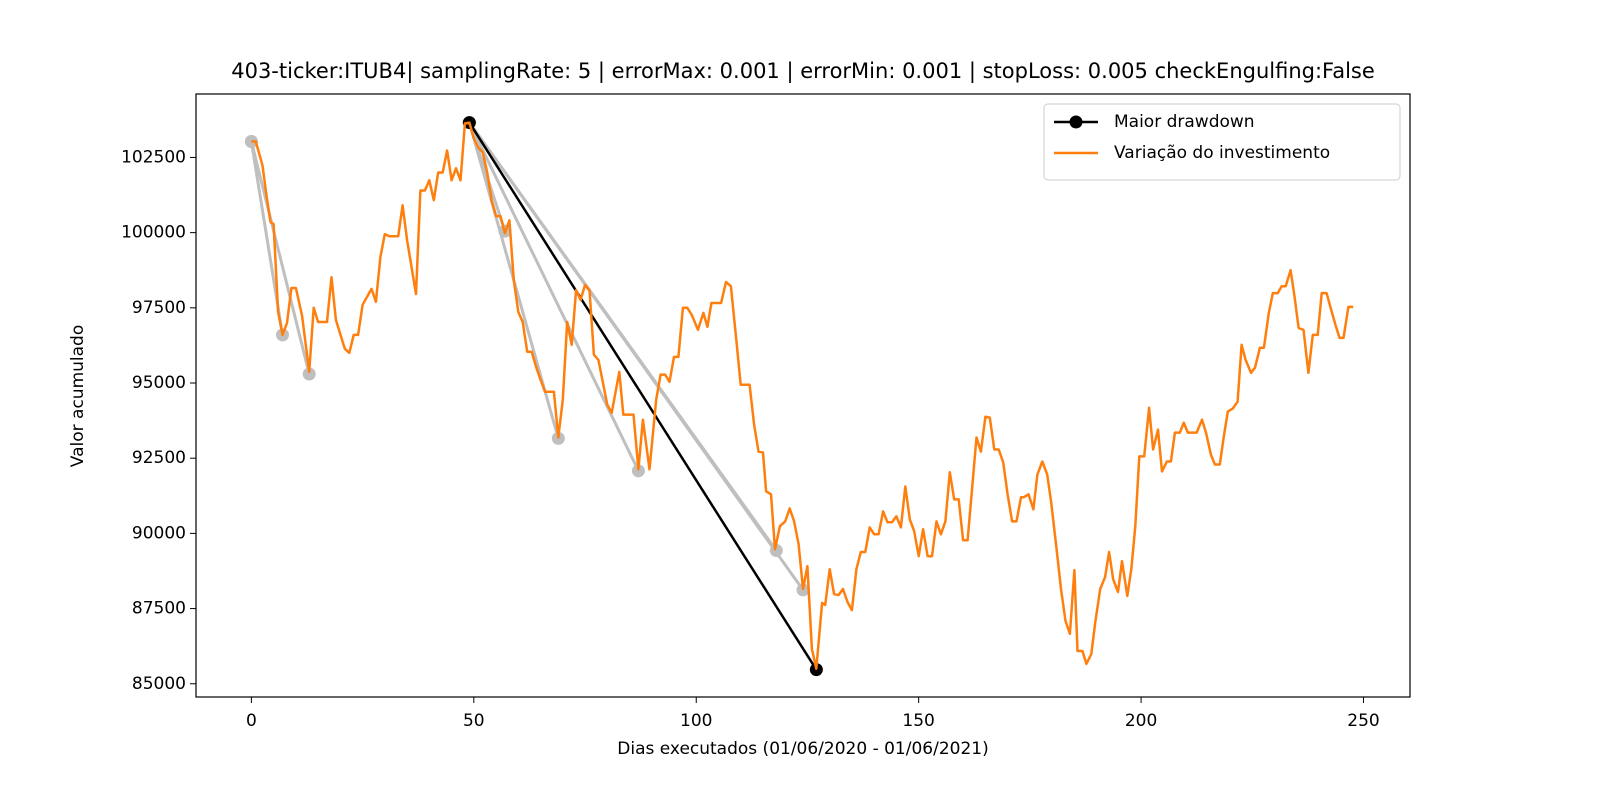 Image resolution: width=1600 pixels, height=800 pixels. I want to click on y-tick-label: 87500, so click(159, 609).